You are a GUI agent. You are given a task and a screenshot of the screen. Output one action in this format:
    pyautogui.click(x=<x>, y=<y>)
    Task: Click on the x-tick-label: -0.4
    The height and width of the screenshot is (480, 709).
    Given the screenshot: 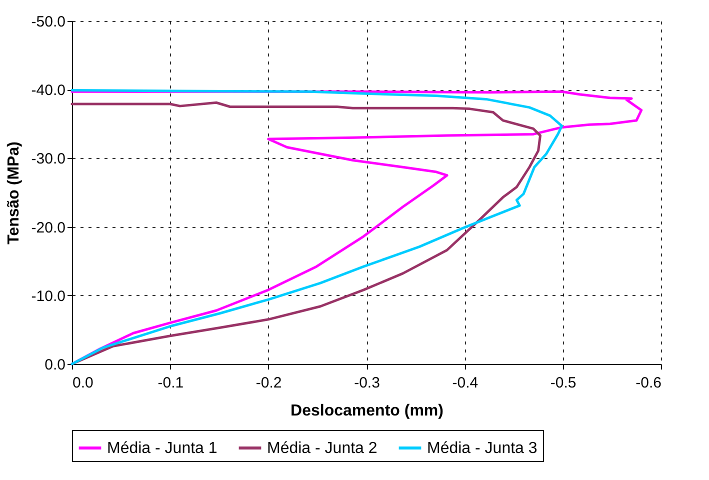 What is the action you would take?
    pyautogui.click(x=465, y=383)
    